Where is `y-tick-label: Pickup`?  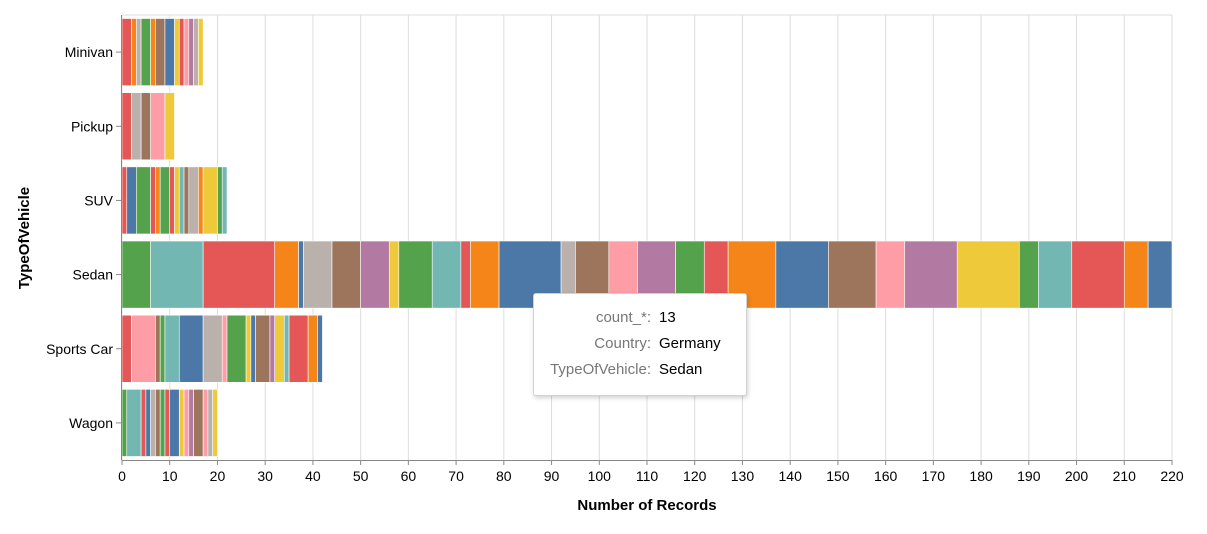
y-tick-label: Pickup is located at coordinates (92, 126).